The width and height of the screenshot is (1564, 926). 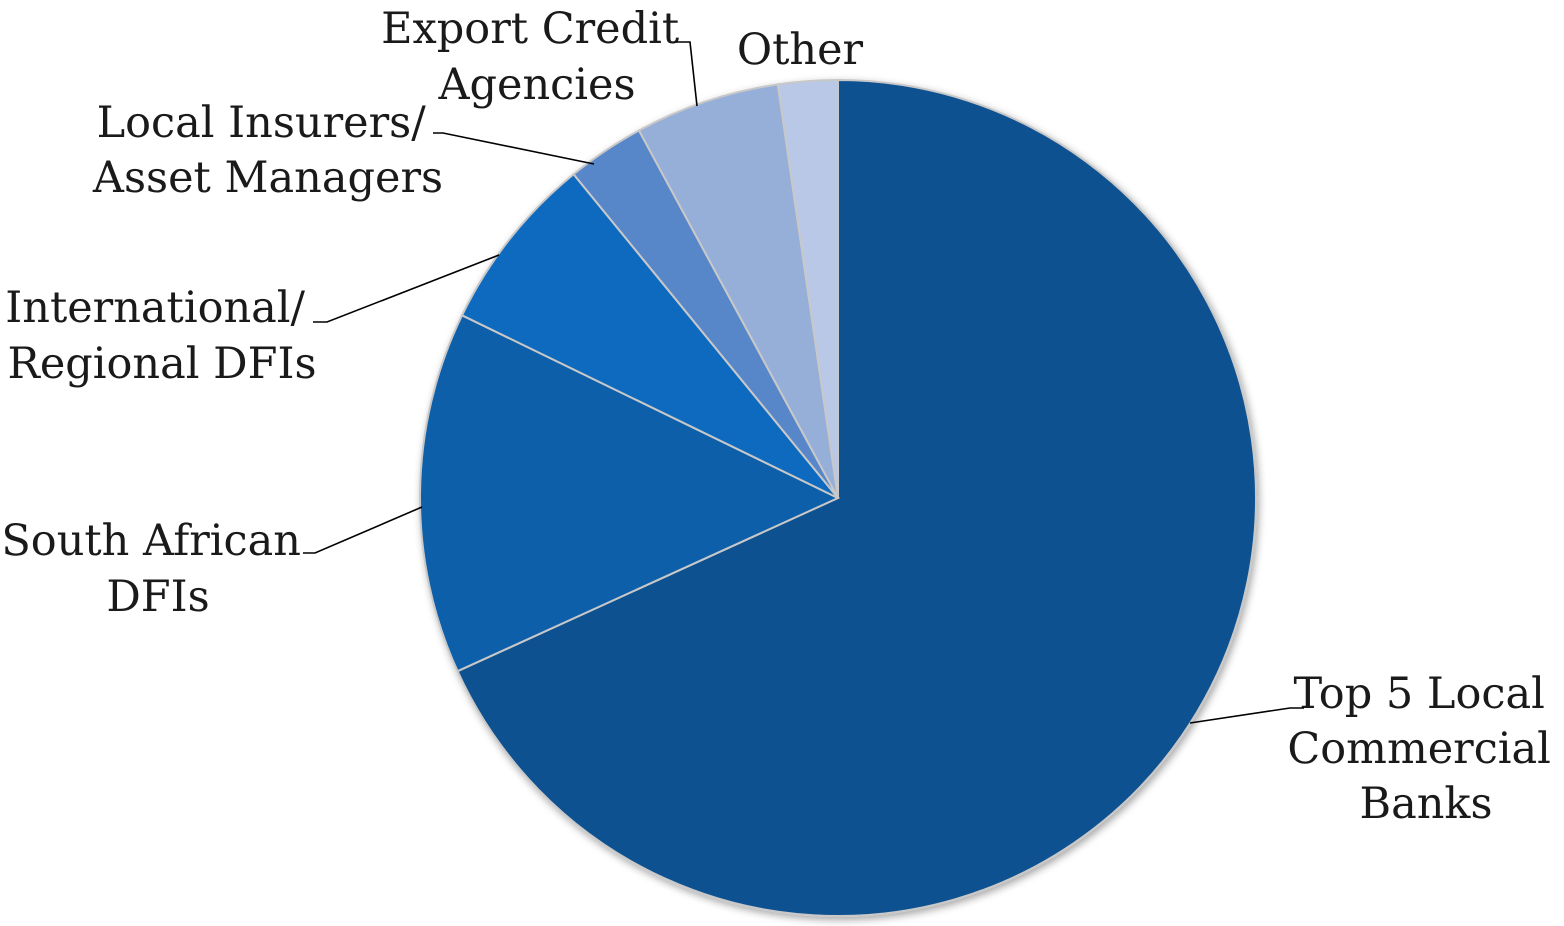 I want to click on label-export-credit: Export Credit Agencies, so click(x=537, y=57).